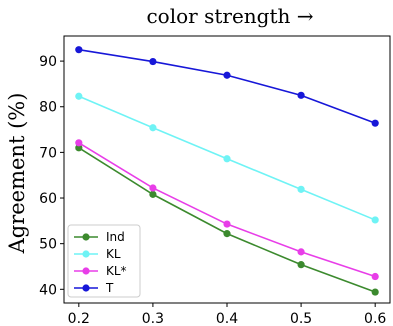 The image size is (393, 326). I want to click on legend-label: KL, so click(113, 254).